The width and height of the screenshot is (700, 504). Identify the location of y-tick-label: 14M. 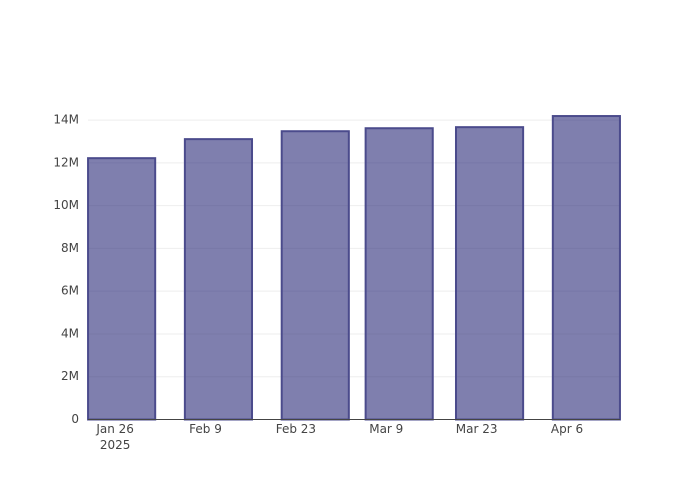
(66, 120).